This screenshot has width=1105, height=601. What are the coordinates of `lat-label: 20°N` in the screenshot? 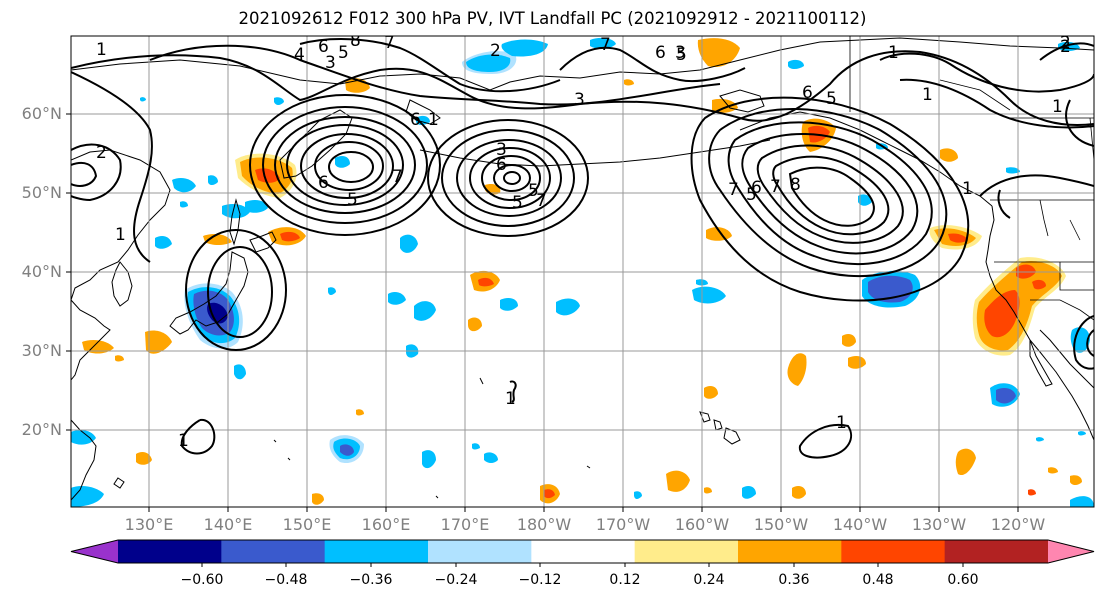 It's located at (41, 429).